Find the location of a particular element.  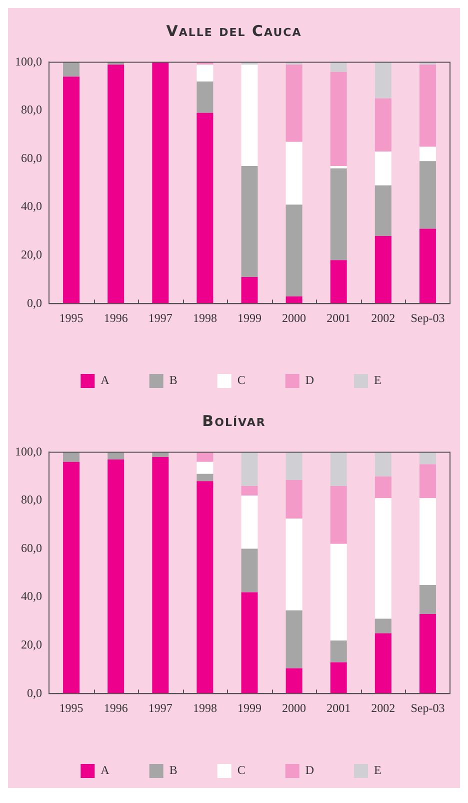

chart-title: Bolívar is located at coordinates (234, 421).